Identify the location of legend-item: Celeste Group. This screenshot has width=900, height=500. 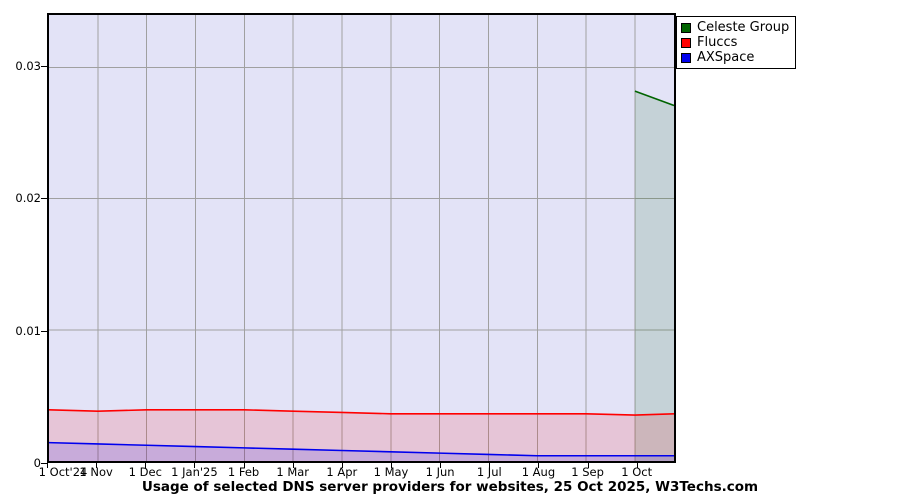
(735, 27).